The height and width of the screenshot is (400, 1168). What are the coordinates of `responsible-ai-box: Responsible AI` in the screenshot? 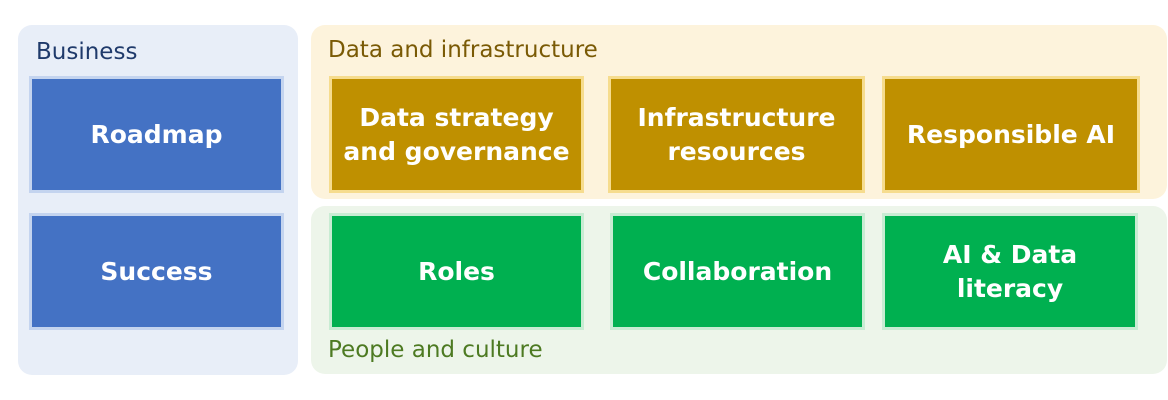 It's located at (1011, 134).